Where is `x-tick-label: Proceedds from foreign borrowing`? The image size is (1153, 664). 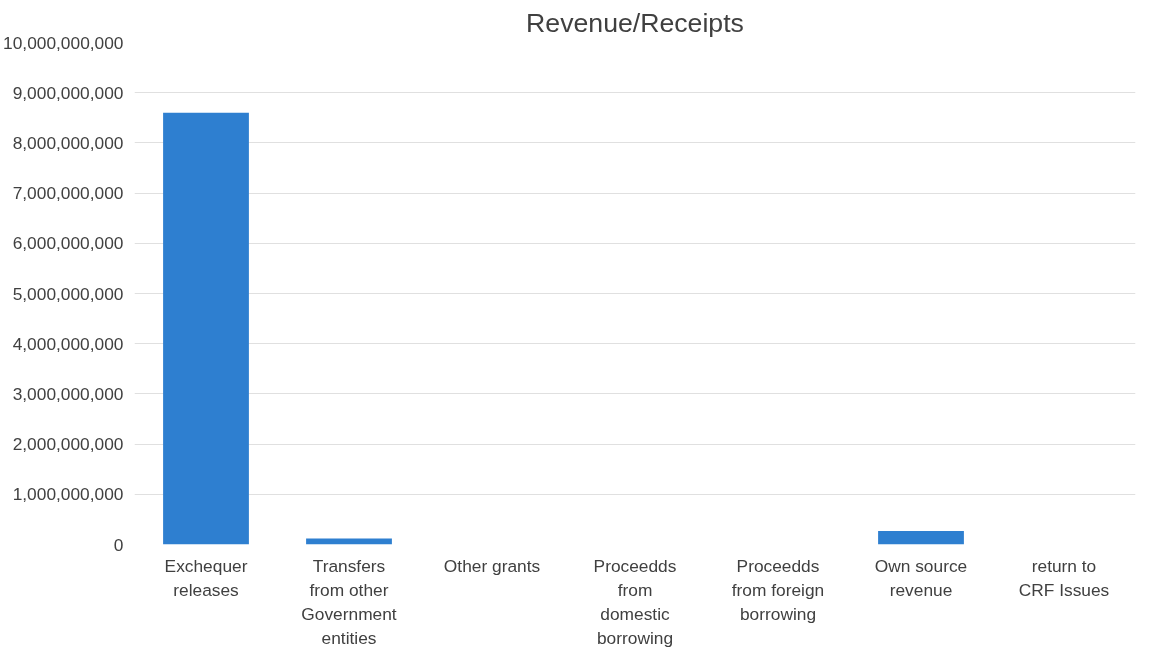
x-tick-label: Proceedds from foreign borrowing is located at coordinates (778, 589).